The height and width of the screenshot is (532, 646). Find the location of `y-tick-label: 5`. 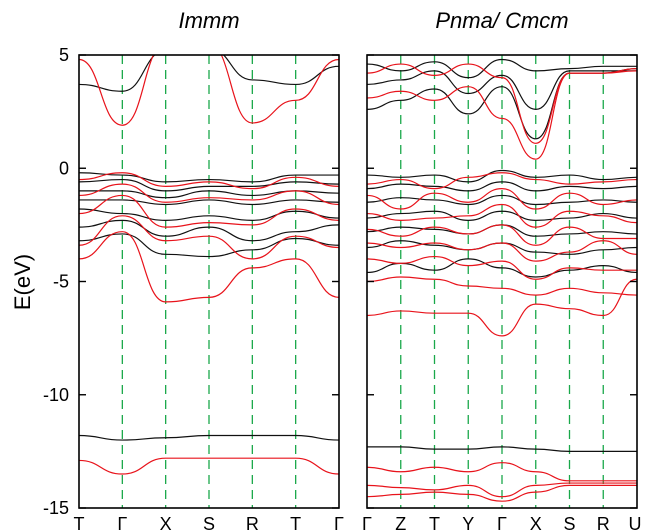

y-tick-label: 5 is located at coordinates (64, 55).